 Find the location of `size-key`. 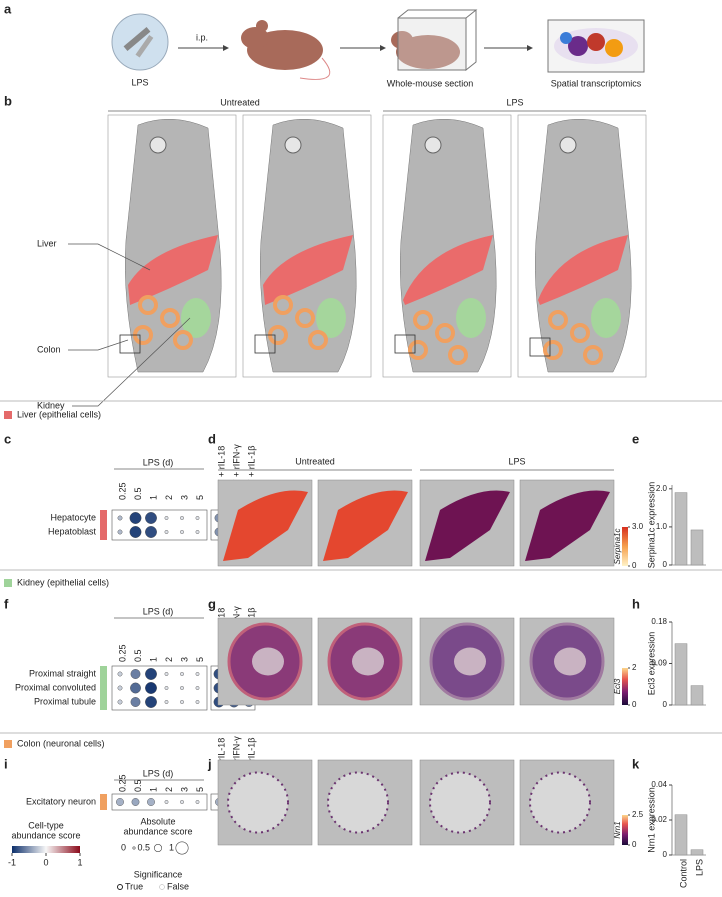

size-key is located at coordinates (182, 848).